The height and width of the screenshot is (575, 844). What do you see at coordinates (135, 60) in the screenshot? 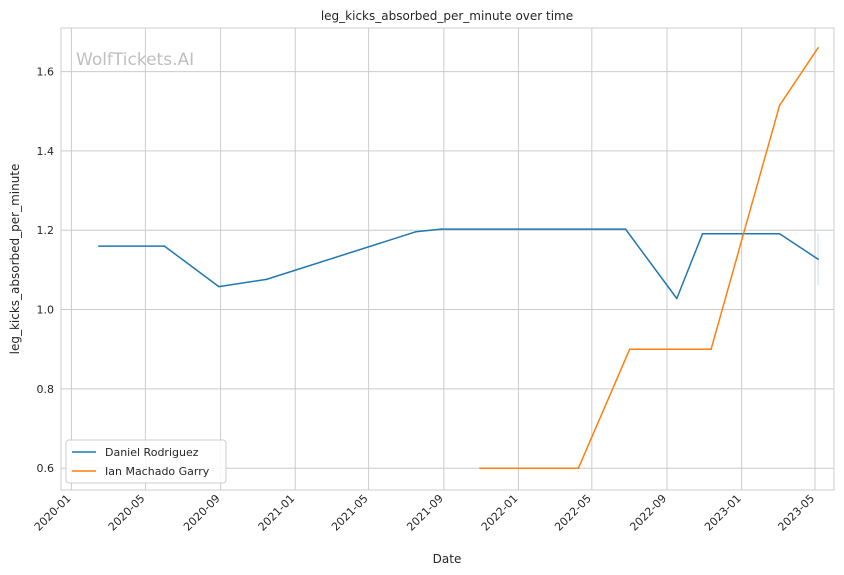
I see `watermark: WolfTickets.AI` at bounding box center [135, 60].